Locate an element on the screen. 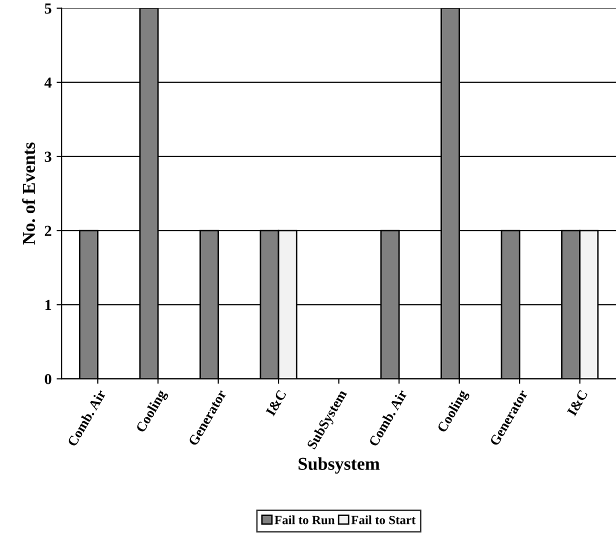  y-tick-label: 5 is located at coordinates (48, 9).